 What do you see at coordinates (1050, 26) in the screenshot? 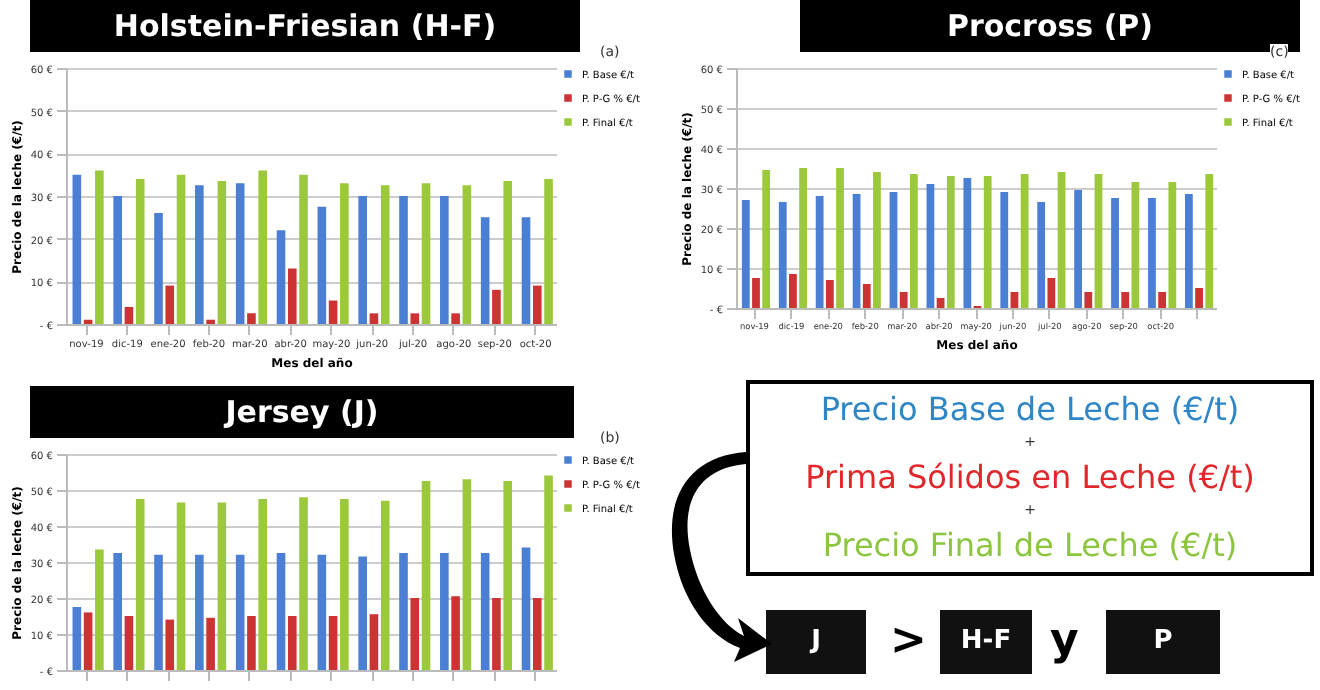
I see `chart-title: Procross (P)` at bounding box center [1050, 26].